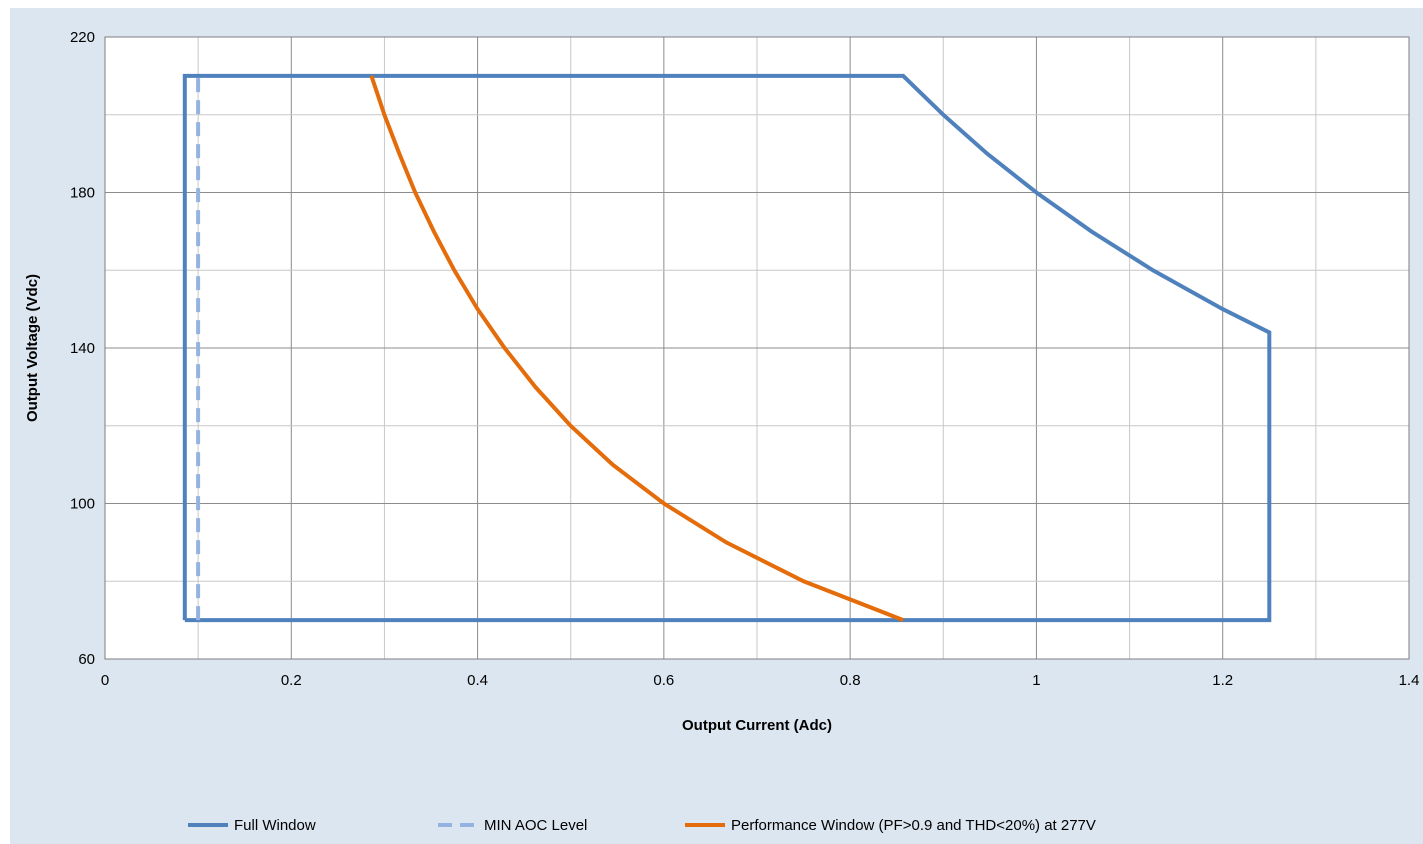  Describe the element at coordinates (757, 725) in the screenshot. I see `x-axis-title: Output Current (Adc)` at that location.